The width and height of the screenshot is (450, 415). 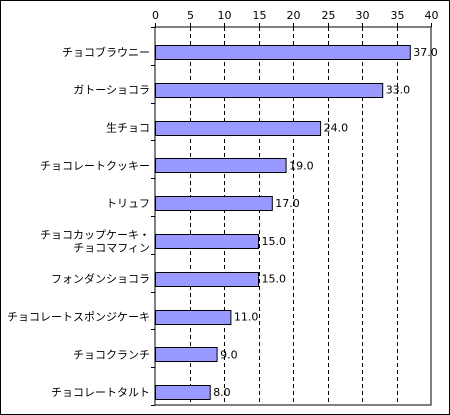 What do you see at coordinates (398, 90) in the screenshot?
I see `value-label: 33.0` at bounding box center [398, 90].